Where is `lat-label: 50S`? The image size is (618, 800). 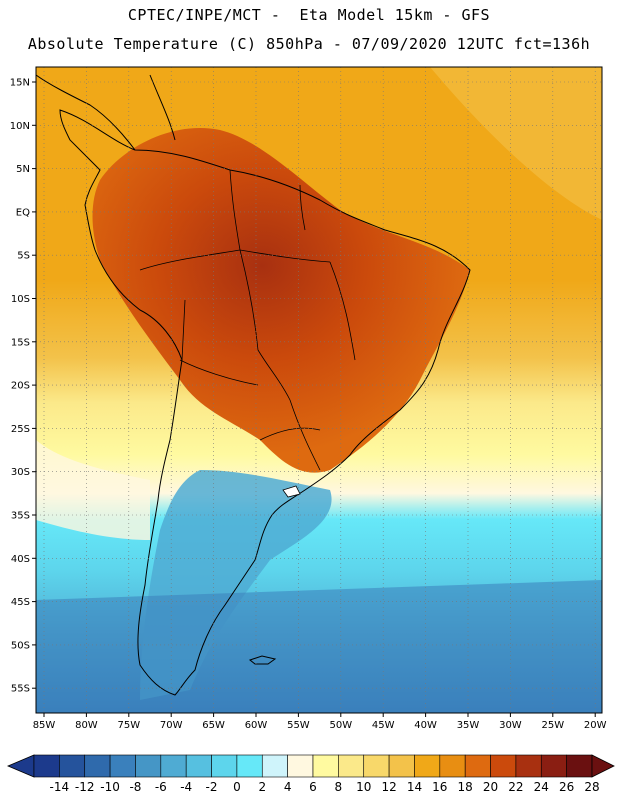 lat-label: 50S is located at coordinates (20, 645).